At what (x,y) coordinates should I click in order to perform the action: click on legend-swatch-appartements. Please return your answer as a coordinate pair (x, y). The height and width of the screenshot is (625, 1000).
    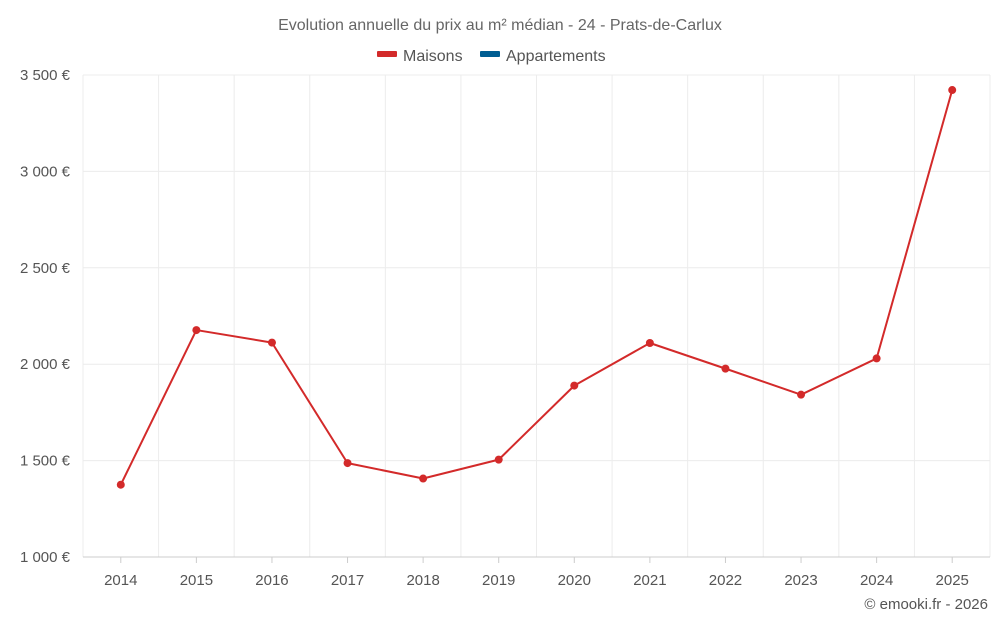
    Looking at the image, I should click on (490, 54).